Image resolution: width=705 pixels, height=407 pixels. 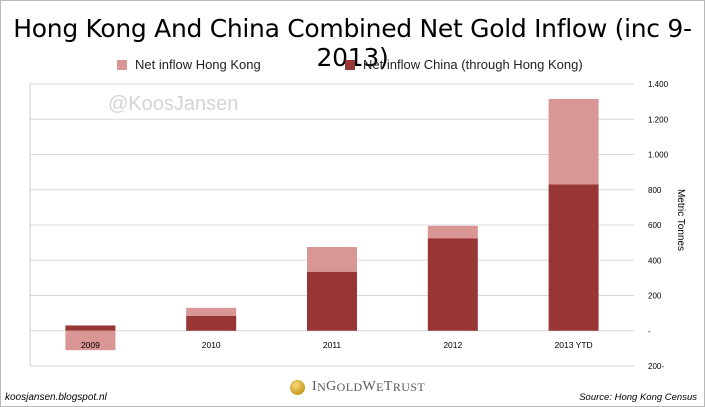 What do you see at coordinates (380, 386) in the screenshot?
I see `brand-text-3: E` at bounding box center [380, 386].